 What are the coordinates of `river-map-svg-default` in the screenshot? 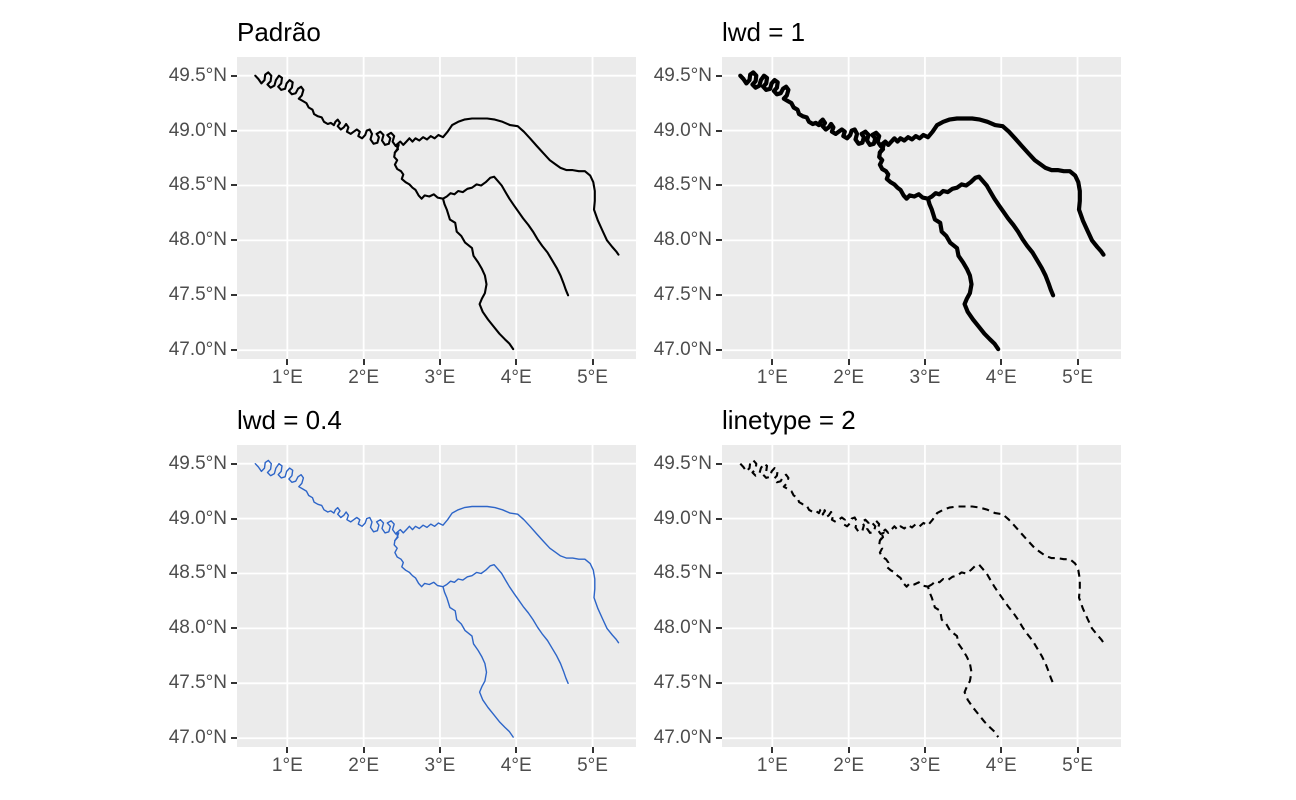 It's located at (436, 208).